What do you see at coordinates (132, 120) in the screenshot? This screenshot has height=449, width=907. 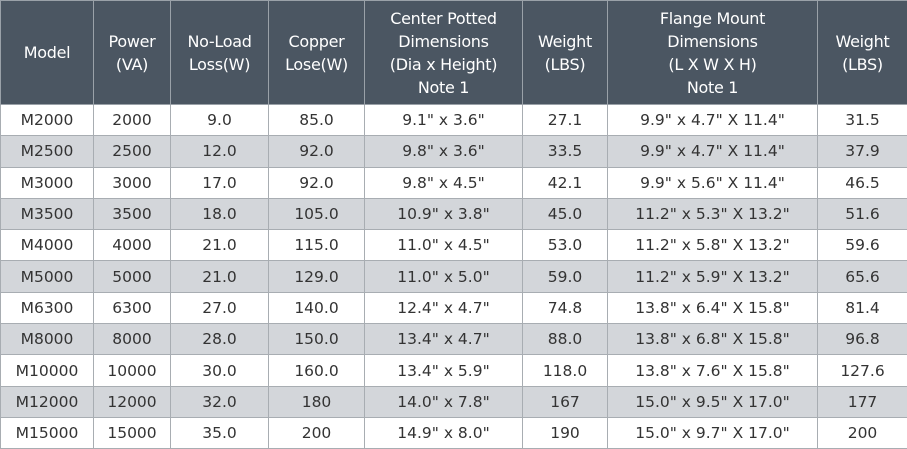 I see `table-cell: 2000` at bounding box center [132, 120].